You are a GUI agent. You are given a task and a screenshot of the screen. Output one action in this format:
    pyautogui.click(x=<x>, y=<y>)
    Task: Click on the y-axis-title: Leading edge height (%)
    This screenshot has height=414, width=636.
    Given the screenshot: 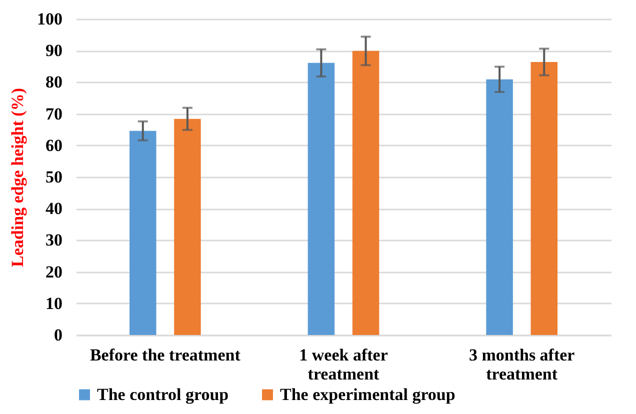 What is the action you would take?
    pyautogui.click(x=17, y=177)
    